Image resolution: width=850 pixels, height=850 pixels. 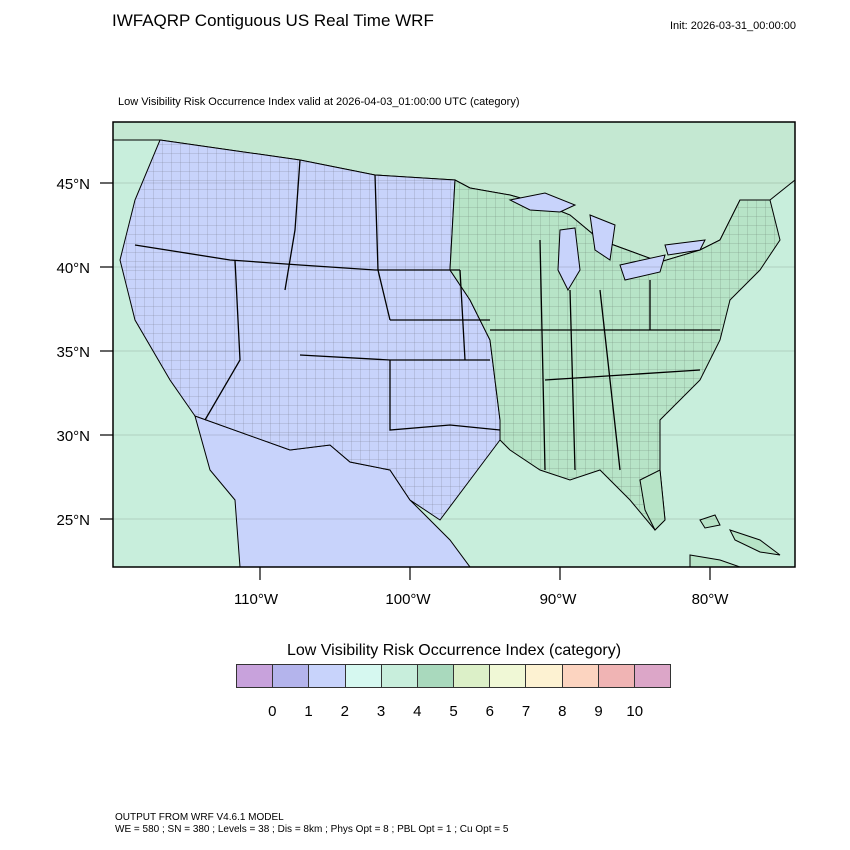 What do you see at coordinates (711, 599) in the screenshot?
I see `lon-label-80w: 80°W` at bounding box center [711, 599].